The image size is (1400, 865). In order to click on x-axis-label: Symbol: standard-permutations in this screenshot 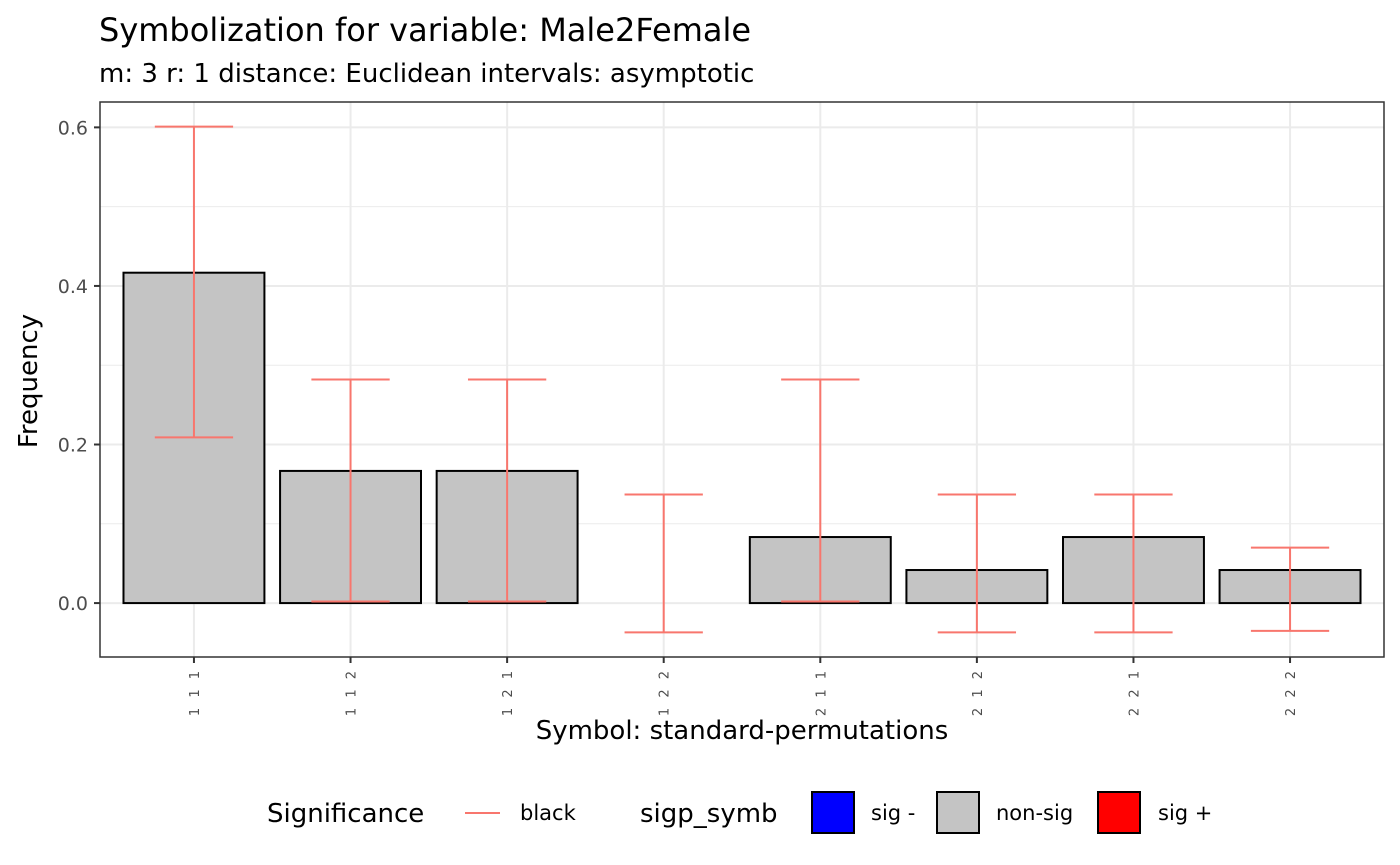, I will do `click(742, 731)`.